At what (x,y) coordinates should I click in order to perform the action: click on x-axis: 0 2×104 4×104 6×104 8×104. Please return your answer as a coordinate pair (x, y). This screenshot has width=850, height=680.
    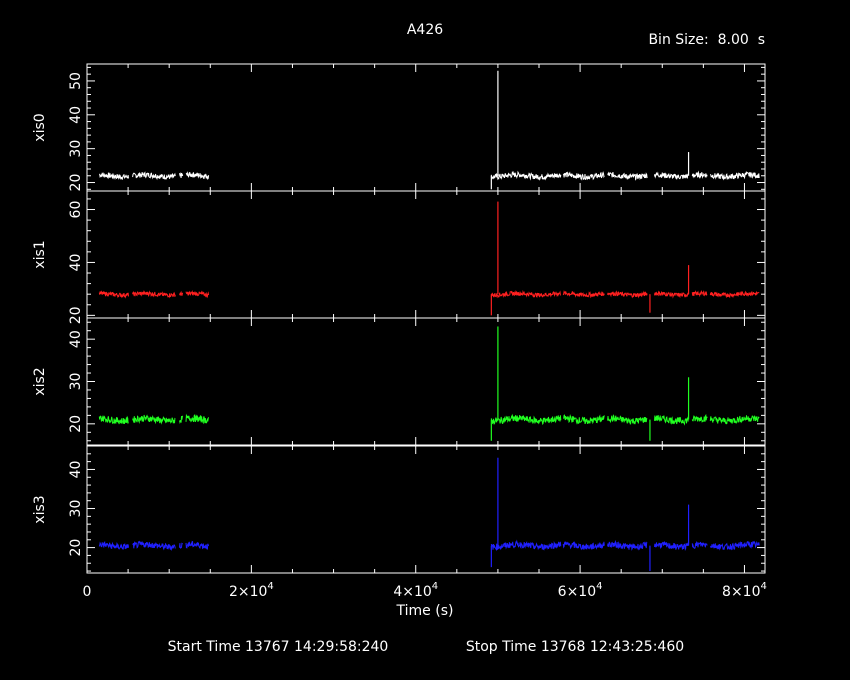
    Looking at the image, I should click on (425, 590).